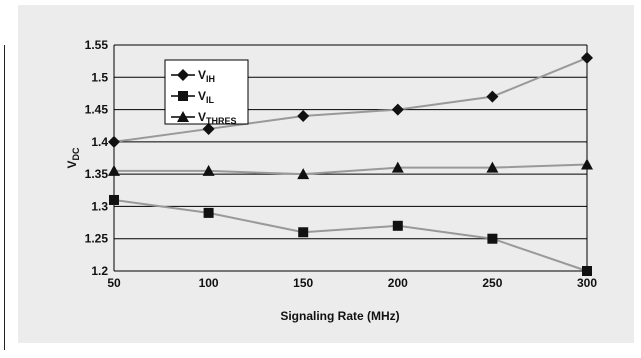 This screenshot has width=641, height=358. What do you see at coordinates (352, 283) in the screenshot?
I see `x-tick-labels: 50 100 150 200 250 300` at bounding box center [352, 283].